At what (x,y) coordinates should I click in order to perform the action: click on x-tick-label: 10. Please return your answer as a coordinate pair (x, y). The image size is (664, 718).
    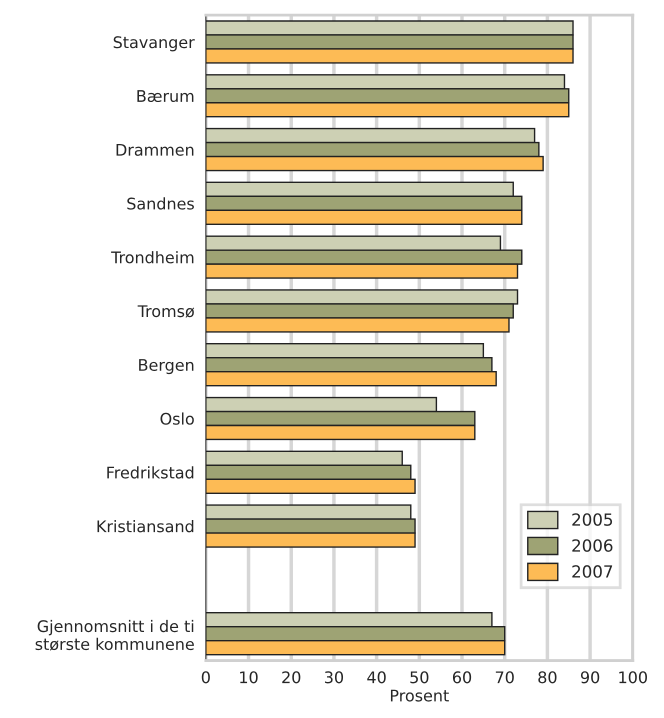
    Looking at the image, I should click on (249, 677).